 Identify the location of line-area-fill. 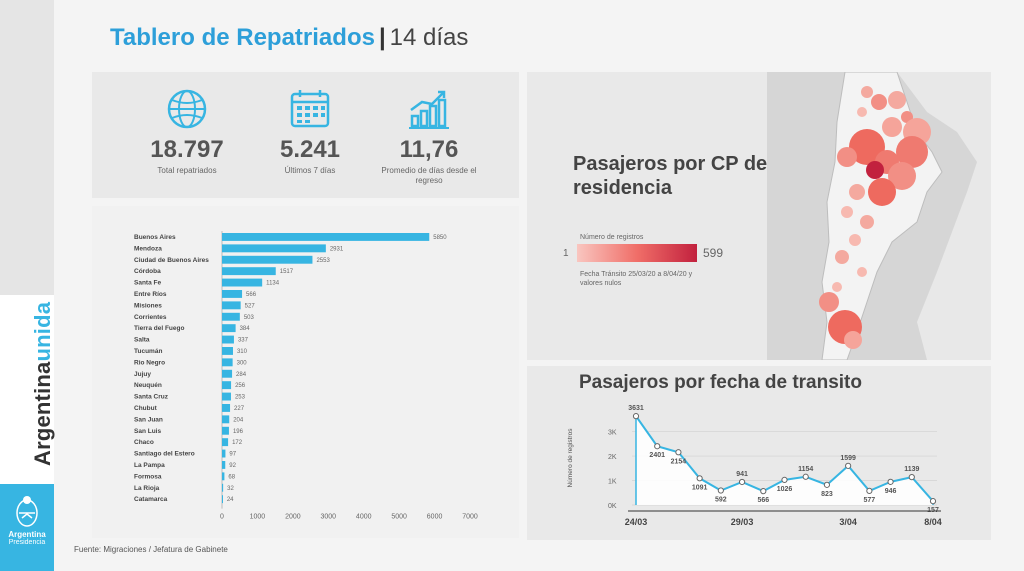
(784, 460).